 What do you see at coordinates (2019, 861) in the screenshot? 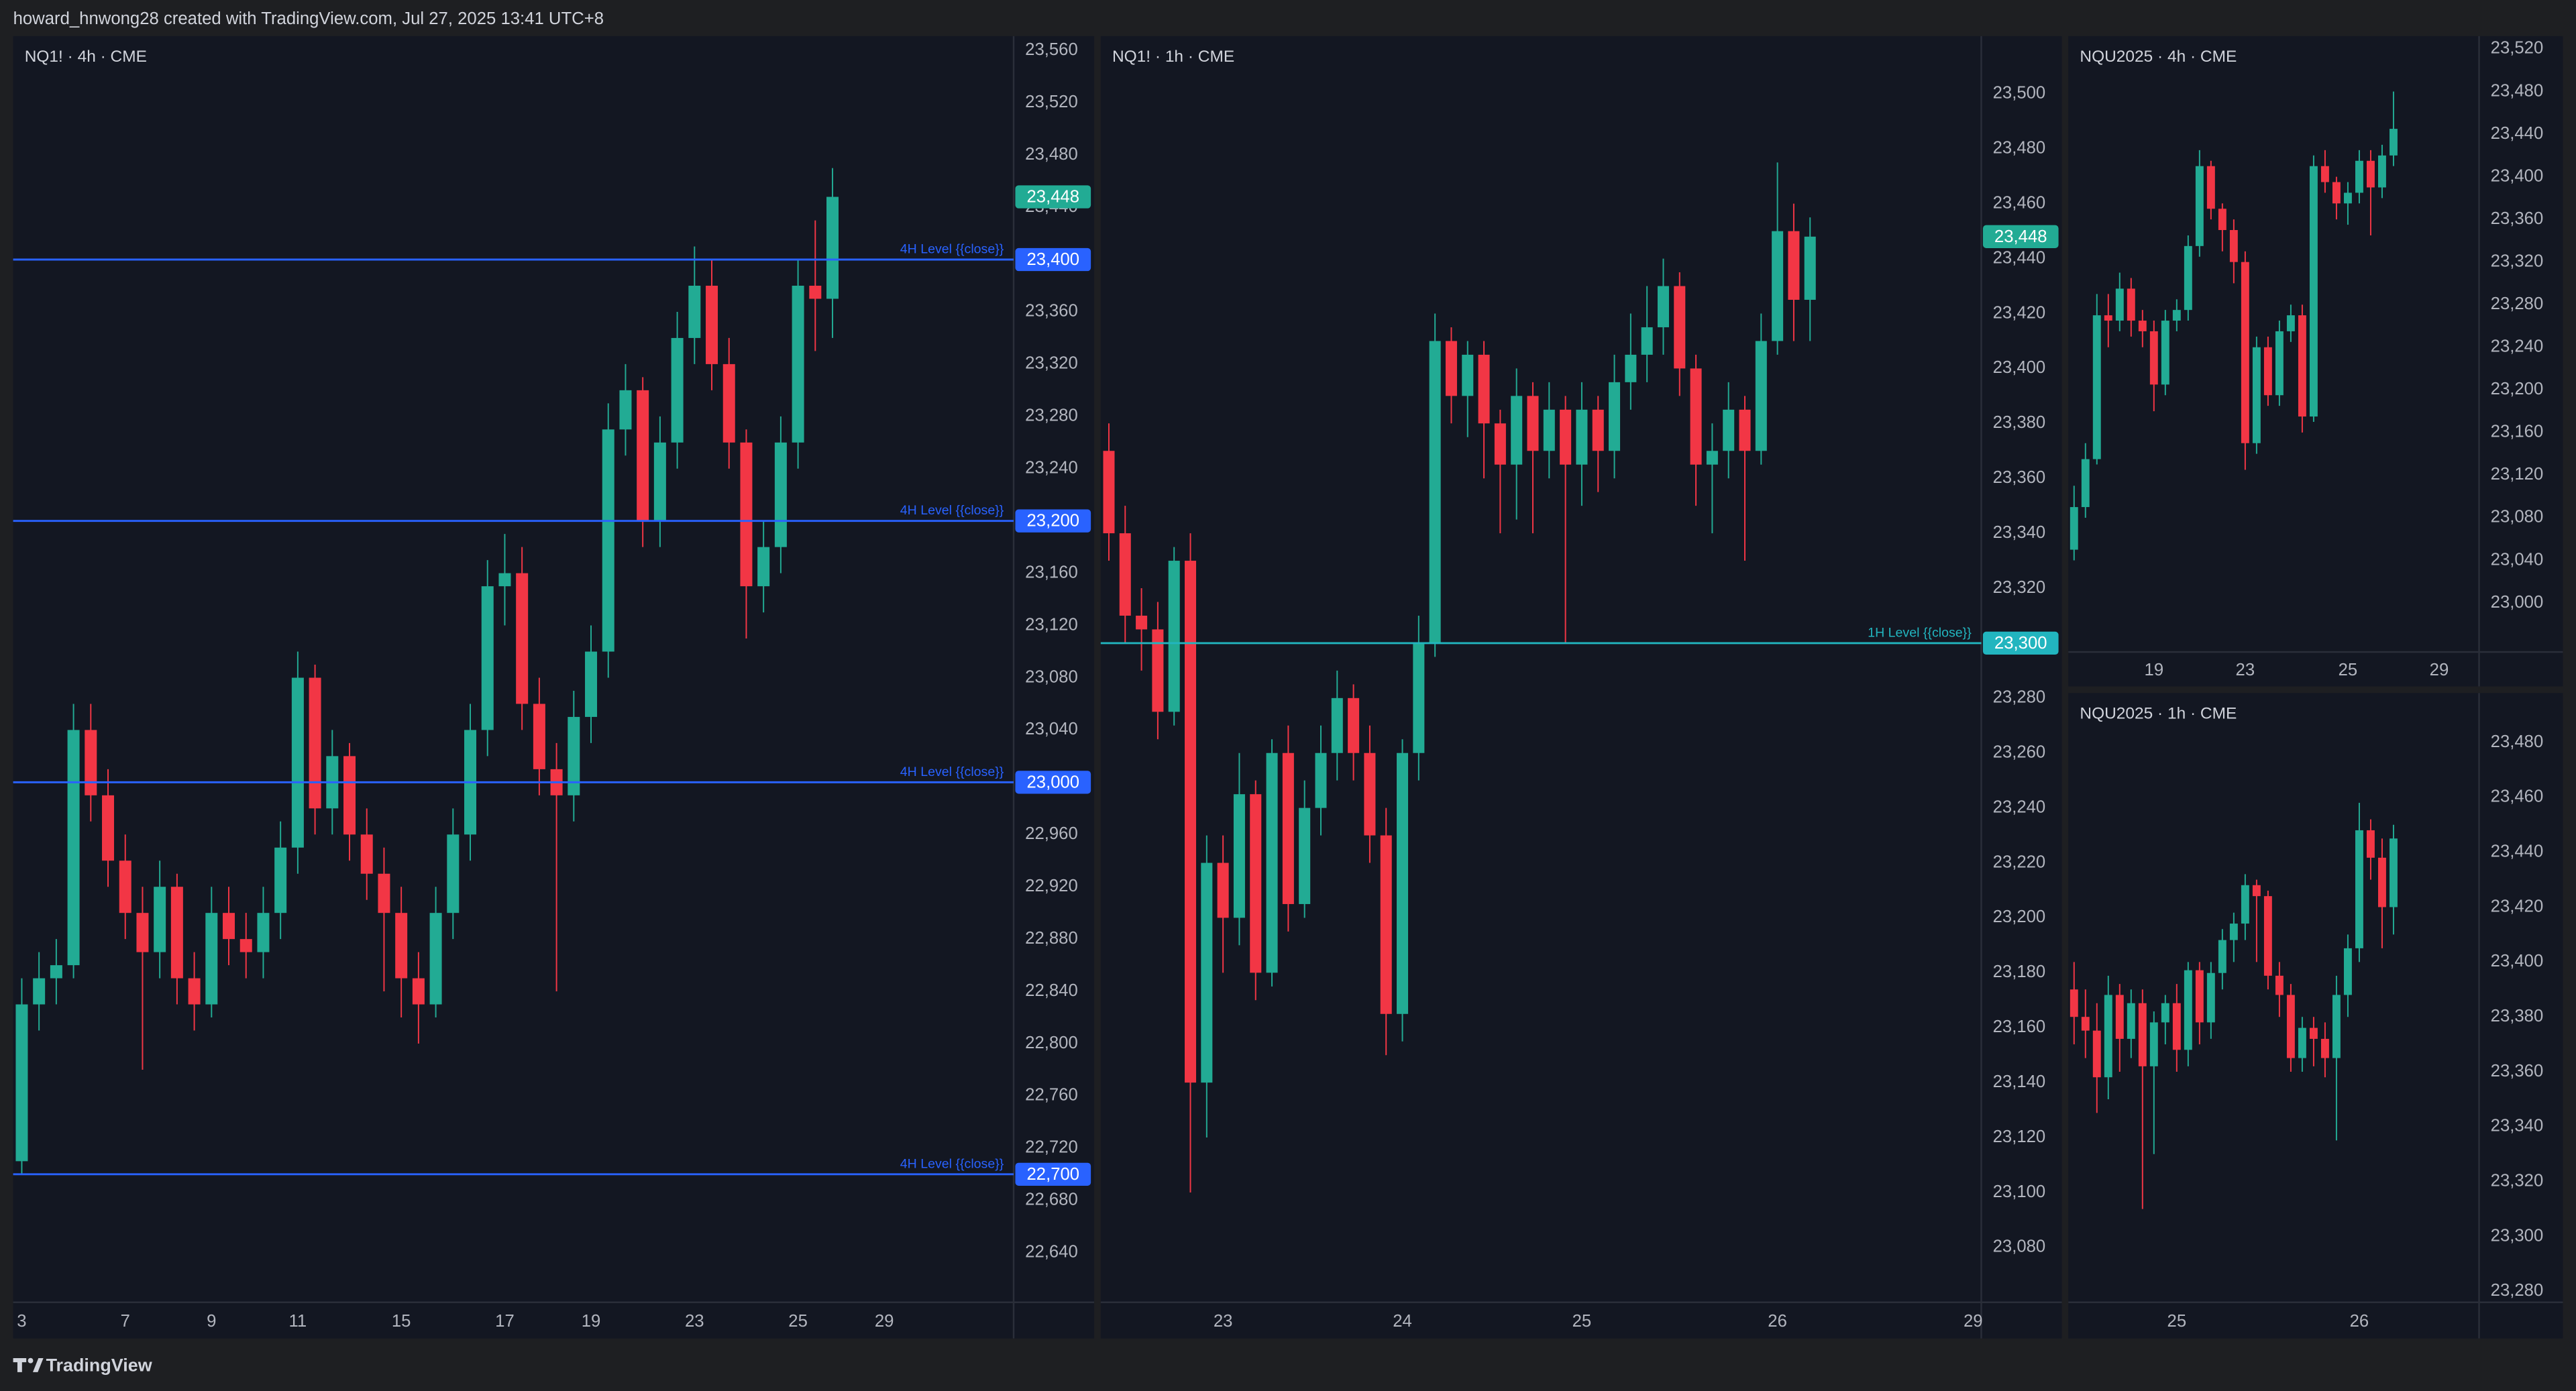
I see `y-tick-label: 23,220` at bounding box center [2019, 861].